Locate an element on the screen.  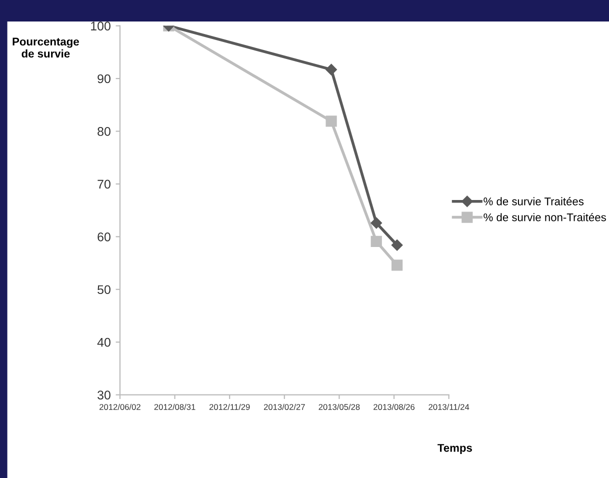
y-tick-label: 70 is located at coordinates (104, 184).